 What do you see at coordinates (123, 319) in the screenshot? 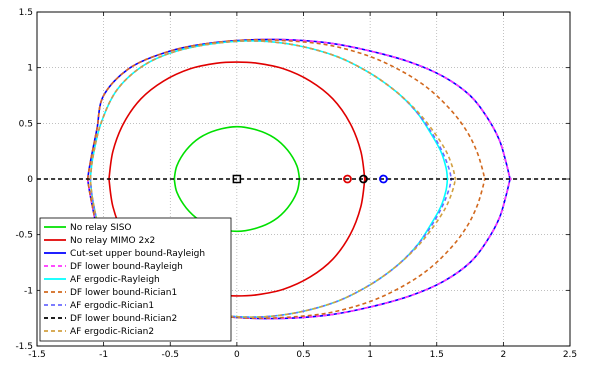
I see `legend-label: DF lower bound-Rician2` at bounding box center [123, 319].